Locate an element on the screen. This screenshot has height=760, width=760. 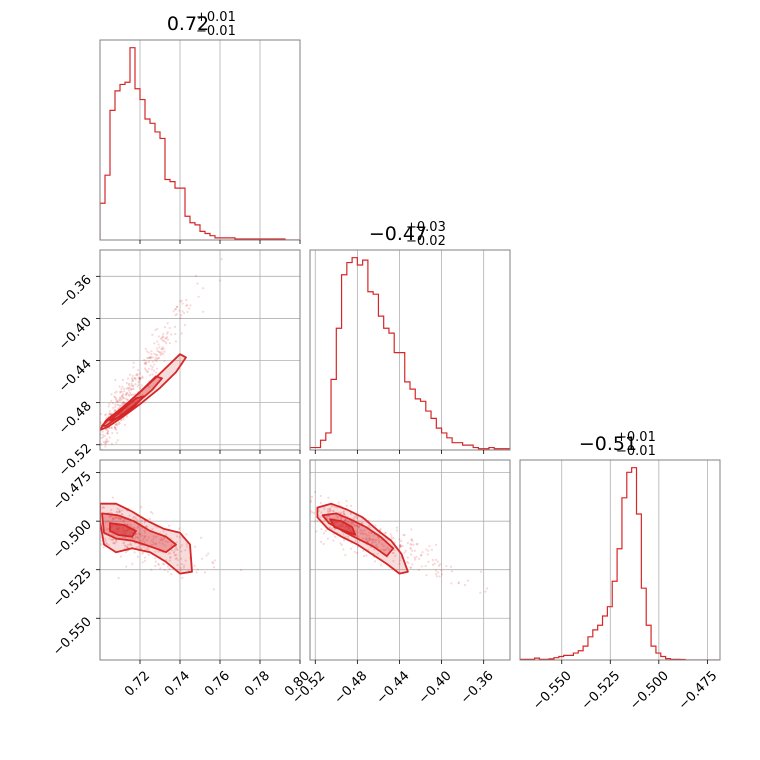
title-lower-error: −0.01 is located at coordinates (636, 451).